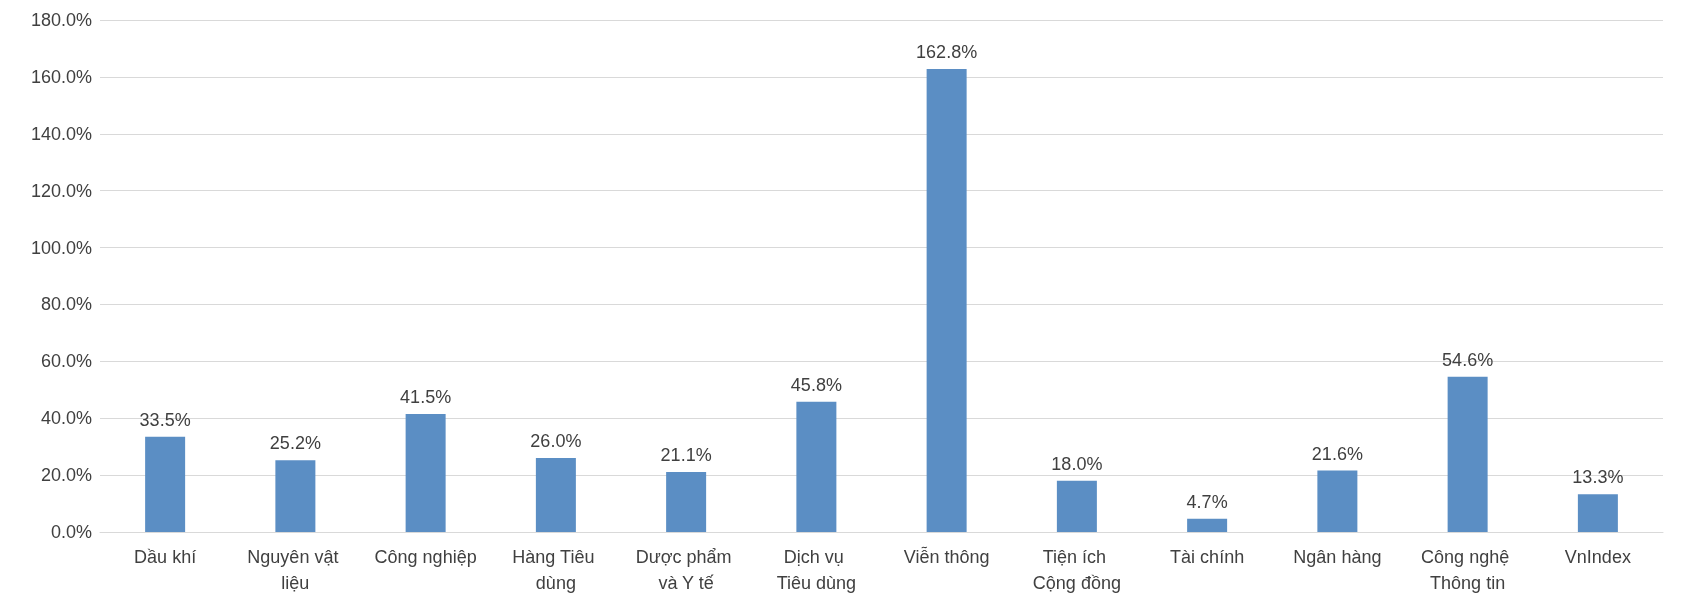 This screenshot has width=1683, height=612. Describe the element at coordinates (1077, 463) in the screenshot. I see `data-label: 18.0%` at that location.